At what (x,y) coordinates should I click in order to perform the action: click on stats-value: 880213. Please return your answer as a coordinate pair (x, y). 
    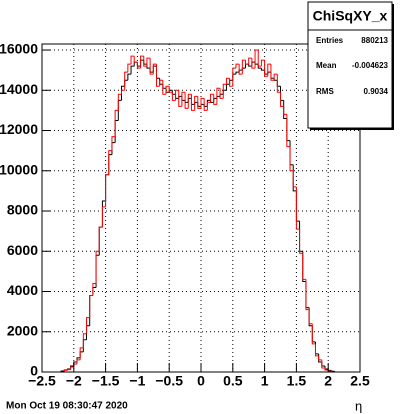
    Looking at the image, I should click on (374, 40).